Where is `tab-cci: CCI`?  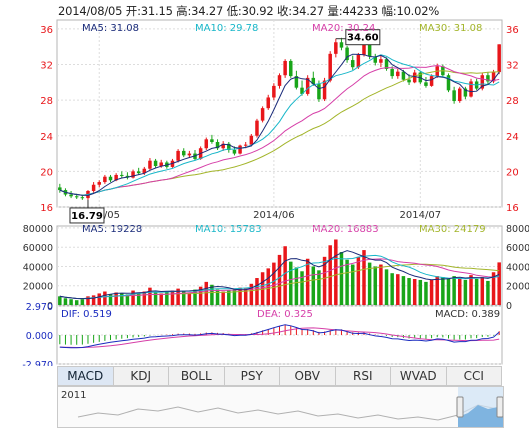
tab-cci: CCI is located at coordinates (473, 376).